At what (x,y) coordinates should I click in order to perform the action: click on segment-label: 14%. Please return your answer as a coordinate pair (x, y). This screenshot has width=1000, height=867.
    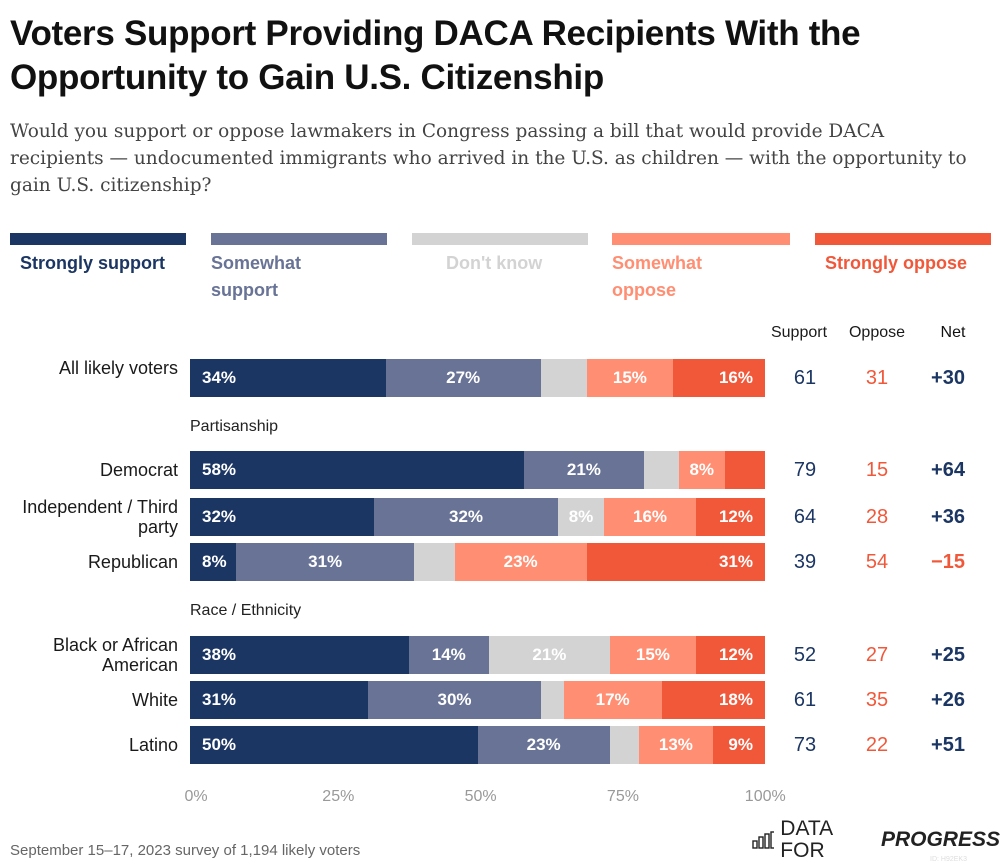
    Looking at the image, I should click on (448, 654).